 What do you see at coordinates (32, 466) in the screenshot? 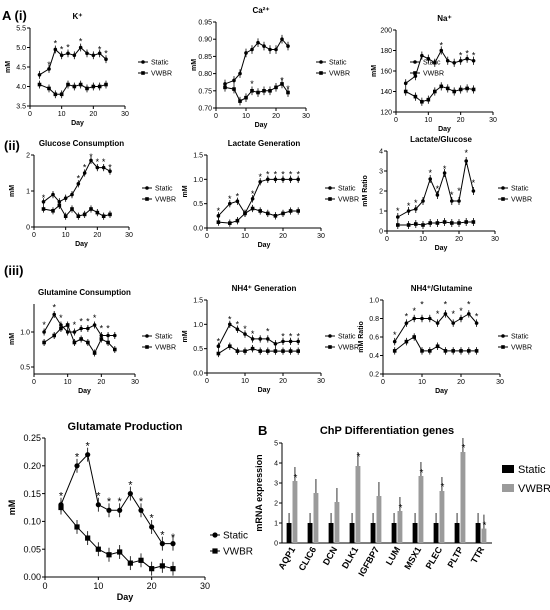
I see `y-tick-label: 0.20` at bounding box center [32, 466].